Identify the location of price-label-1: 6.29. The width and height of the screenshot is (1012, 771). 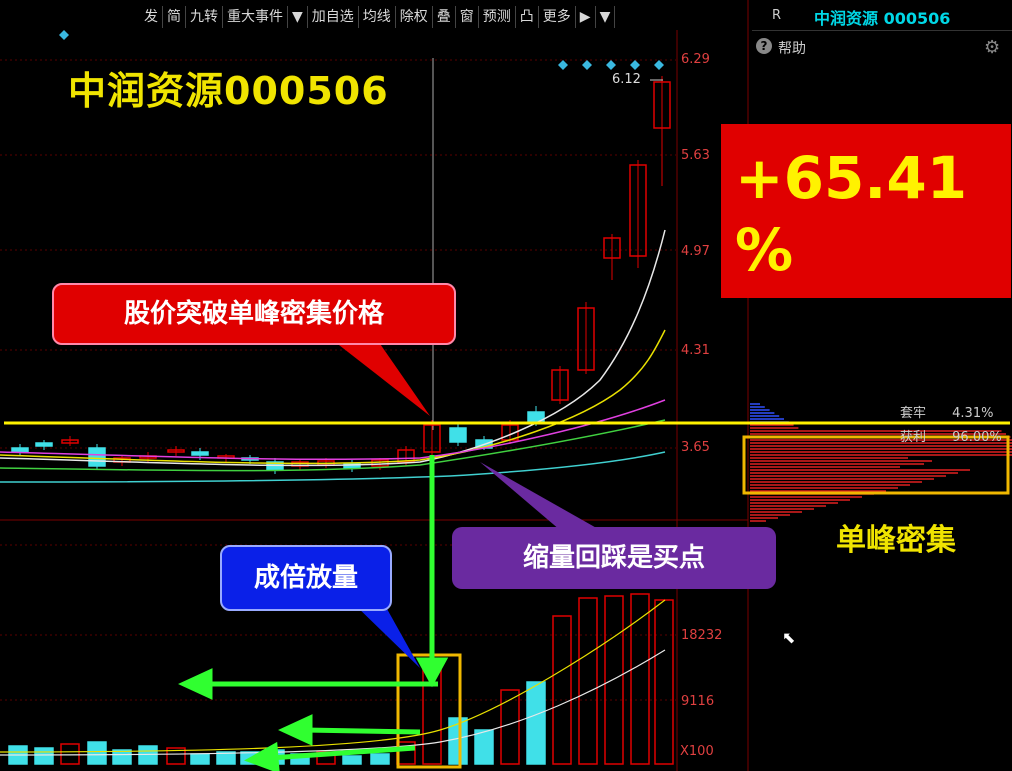
(695, 59).